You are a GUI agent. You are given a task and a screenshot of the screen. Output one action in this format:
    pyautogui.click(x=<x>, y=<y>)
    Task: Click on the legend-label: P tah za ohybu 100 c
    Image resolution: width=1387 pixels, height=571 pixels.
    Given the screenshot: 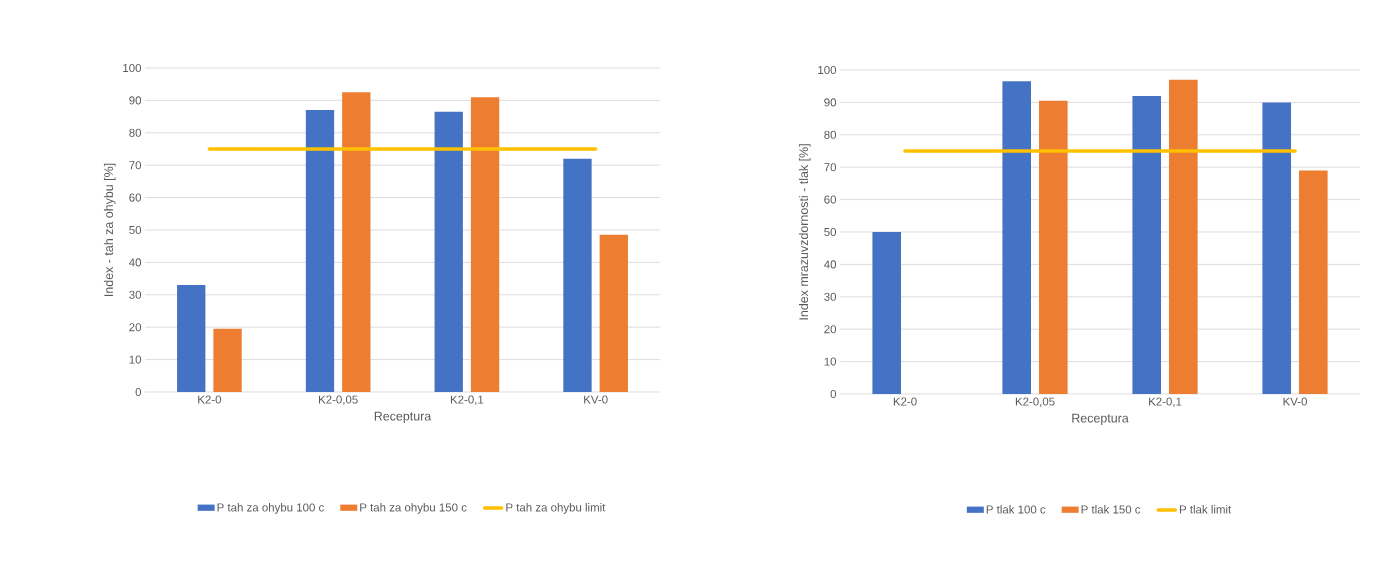 What is the action you would take?
    pyautogui.click(x=270, y=508)
    